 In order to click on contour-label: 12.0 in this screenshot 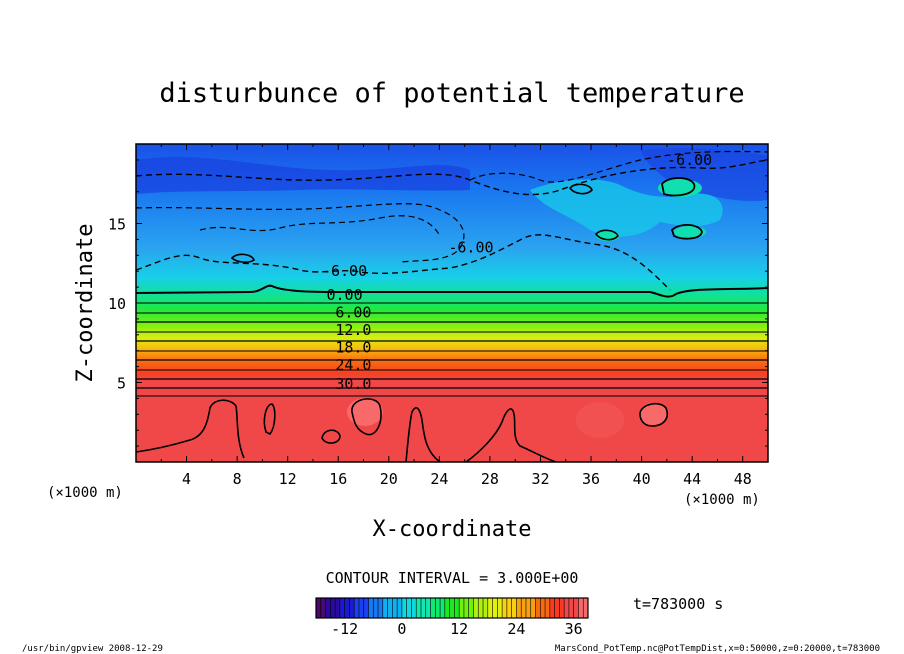, I will do `click(353, 330)`.